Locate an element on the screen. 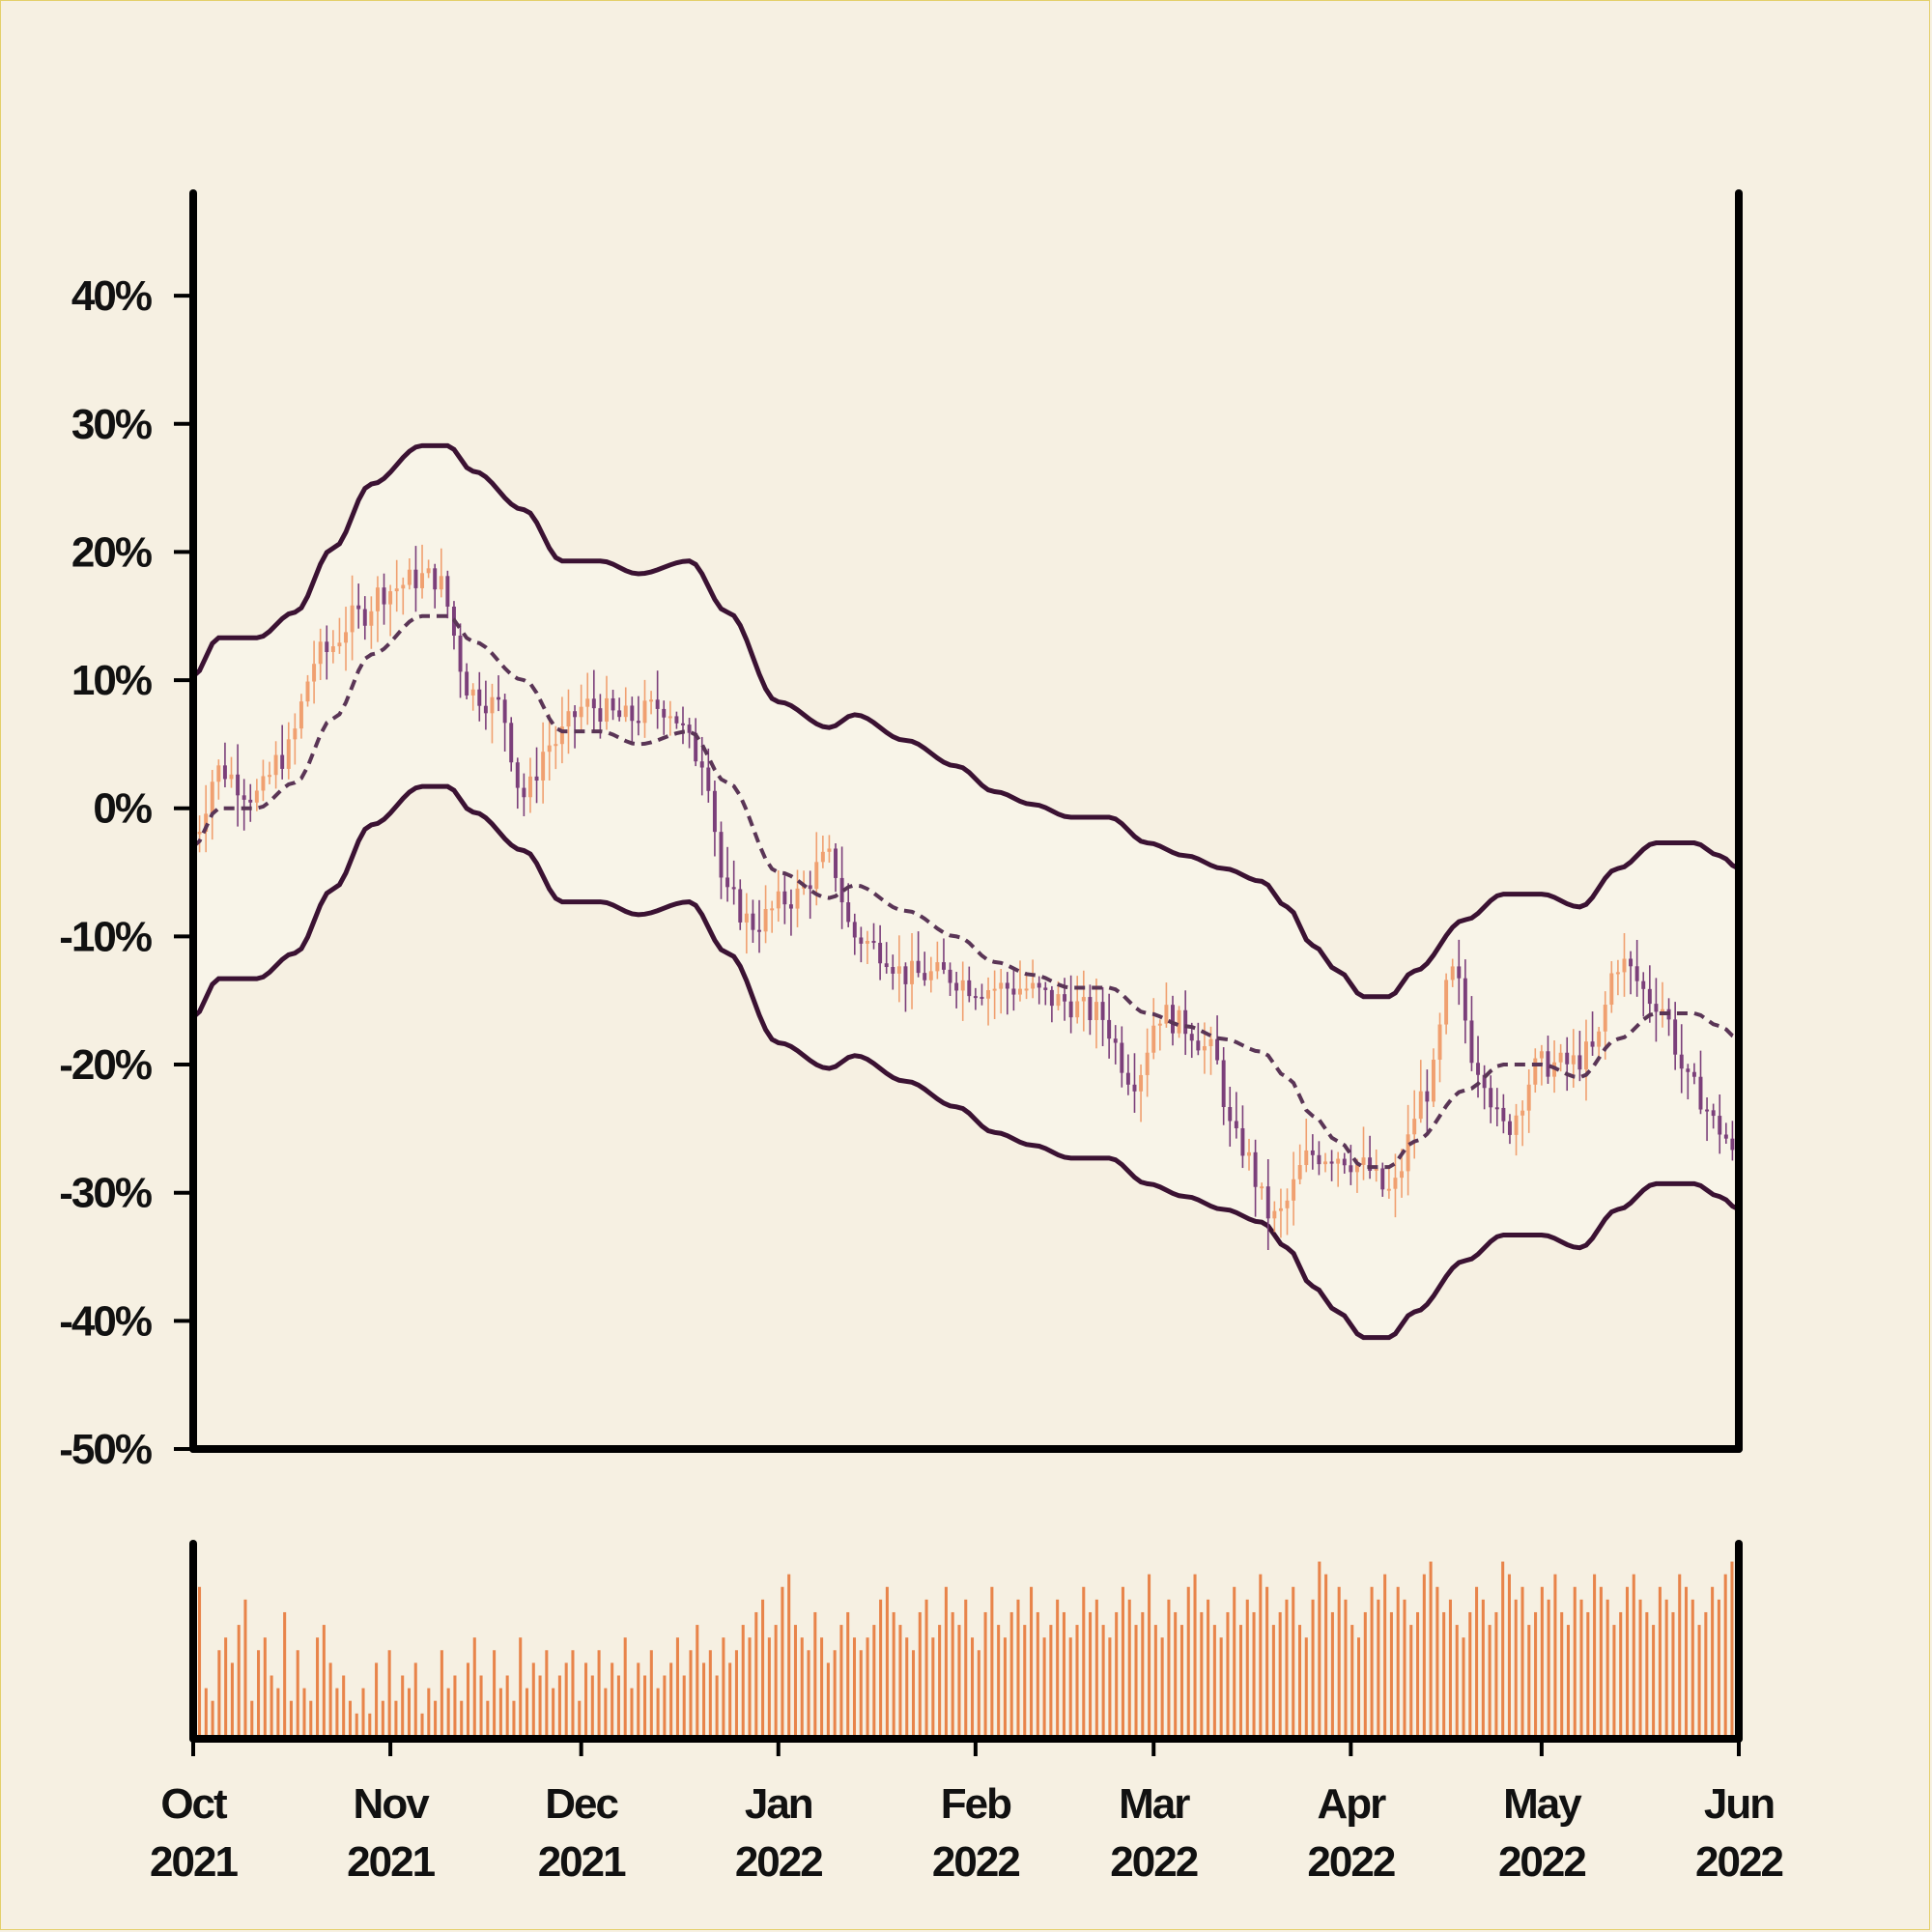 The height and width of the screenshot is (1932, 1932). y-tick-label: -20% is located at coordinates (105, 1065).